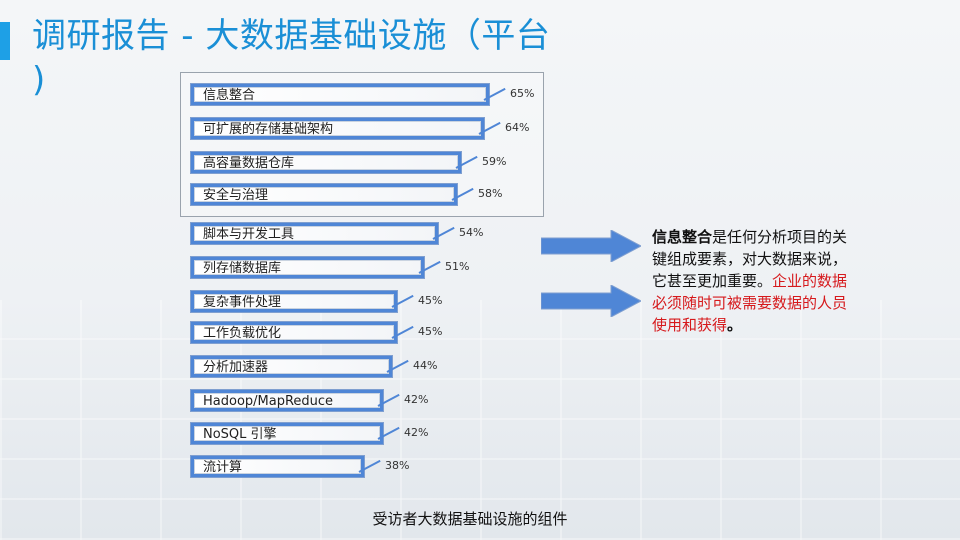  What do you see at coordinates (39, 80) in the screenshot?
I see `page-title-continued: )` at bounding box center [39, 80].